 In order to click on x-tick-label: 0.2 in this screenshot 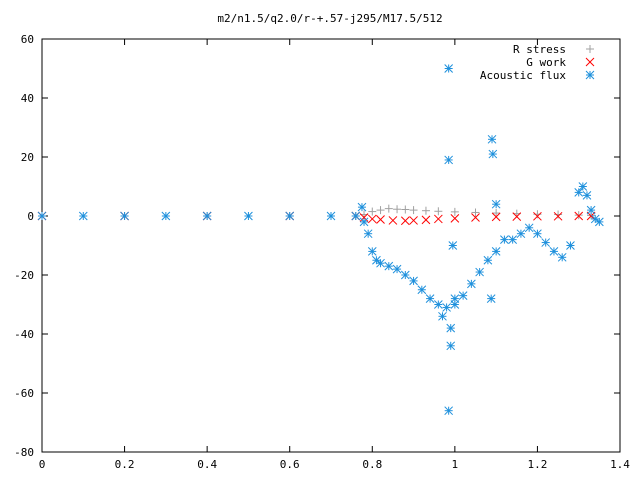, I will do `click(125, 464)`.